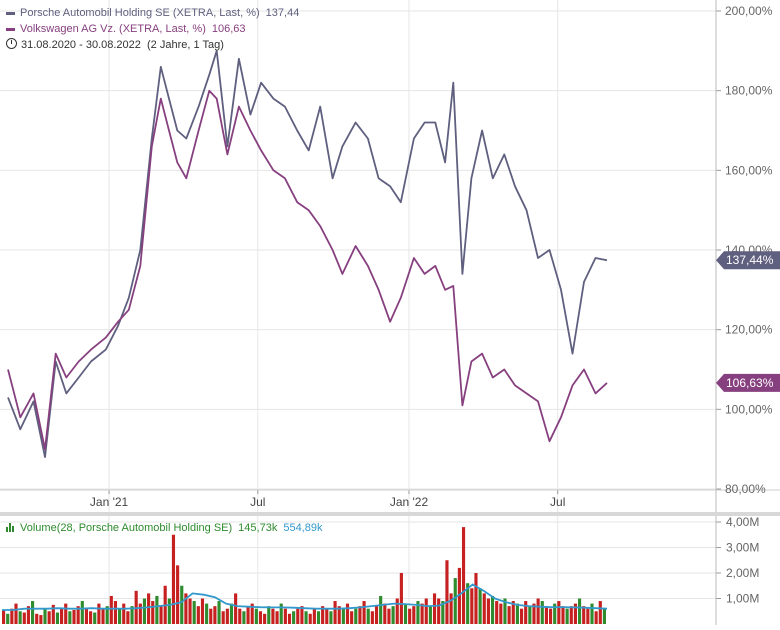  What do you see at coordinates (742, 599) in the screenshot?
I see `volume-y-tick-label: 1,00M` at bounding box center [742, 599].